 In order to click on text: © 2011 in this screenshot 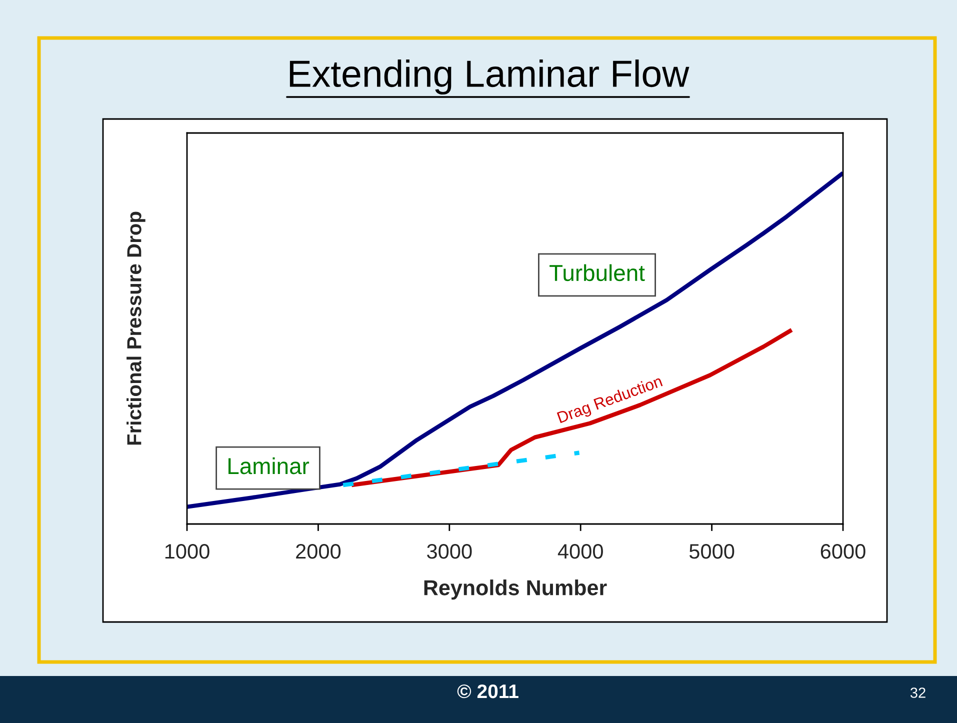, I will do `click(487, 691)`.